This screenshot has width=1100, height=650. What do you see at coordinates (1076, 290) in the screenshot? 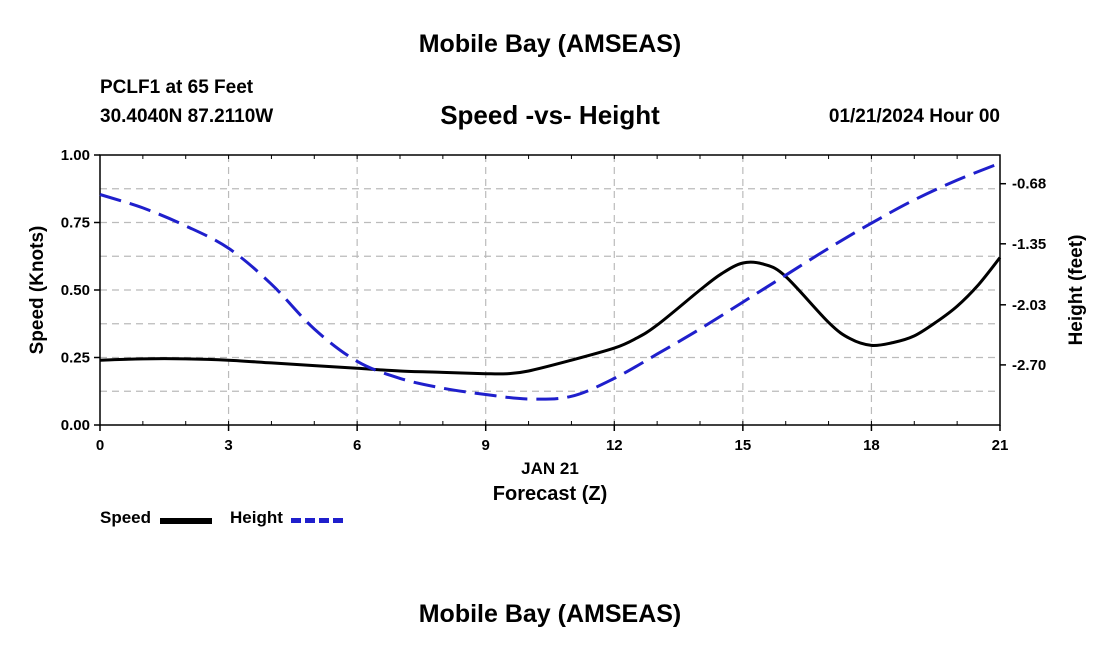
I see `y-axis-right-label: Height (feet)` at bounding box center [1076, 290].